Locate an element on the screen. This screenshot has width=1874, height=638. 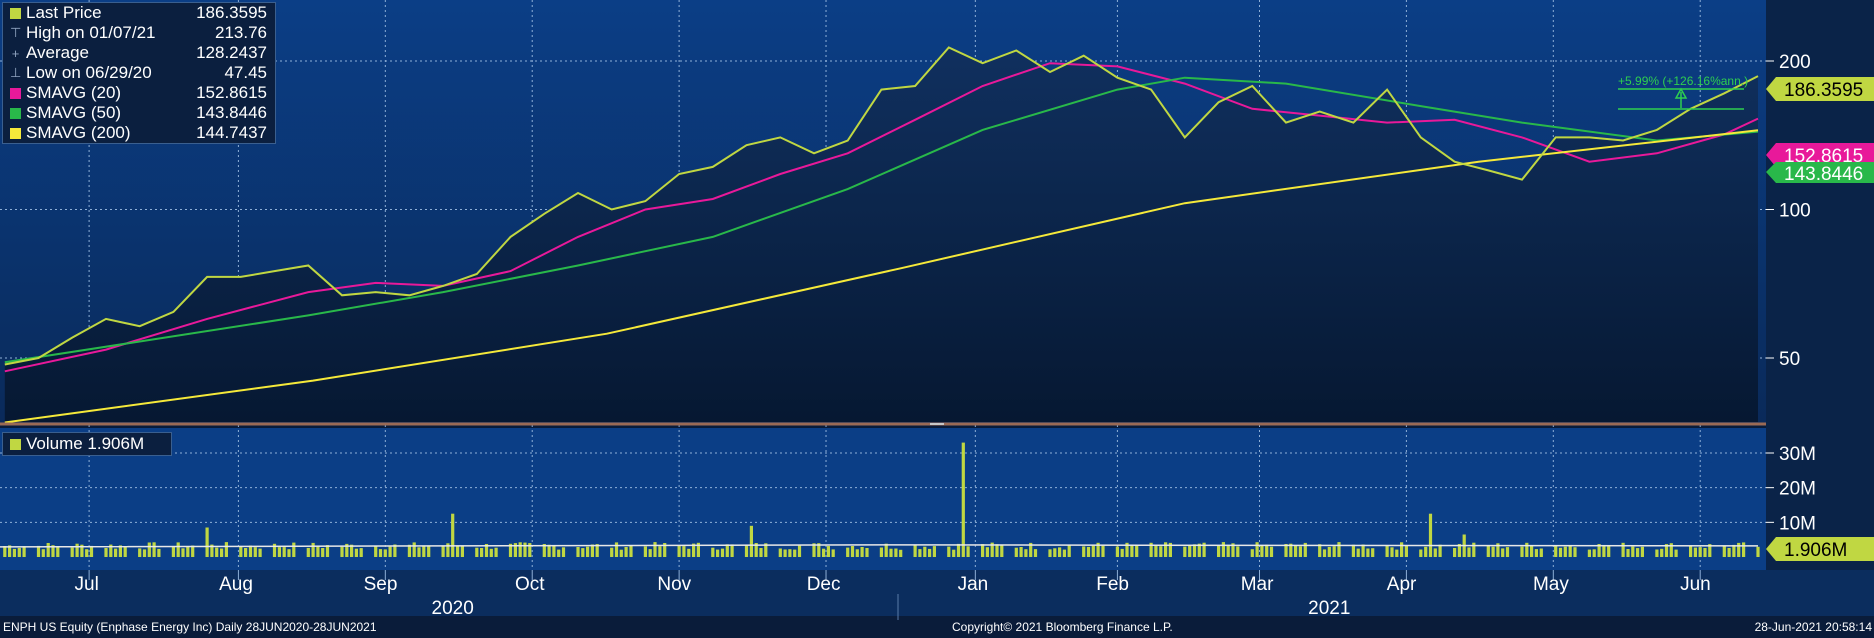
last-value-tags: 186.3595 152.8615 143.8446 1.906M is located at coordinates (1820, 319).